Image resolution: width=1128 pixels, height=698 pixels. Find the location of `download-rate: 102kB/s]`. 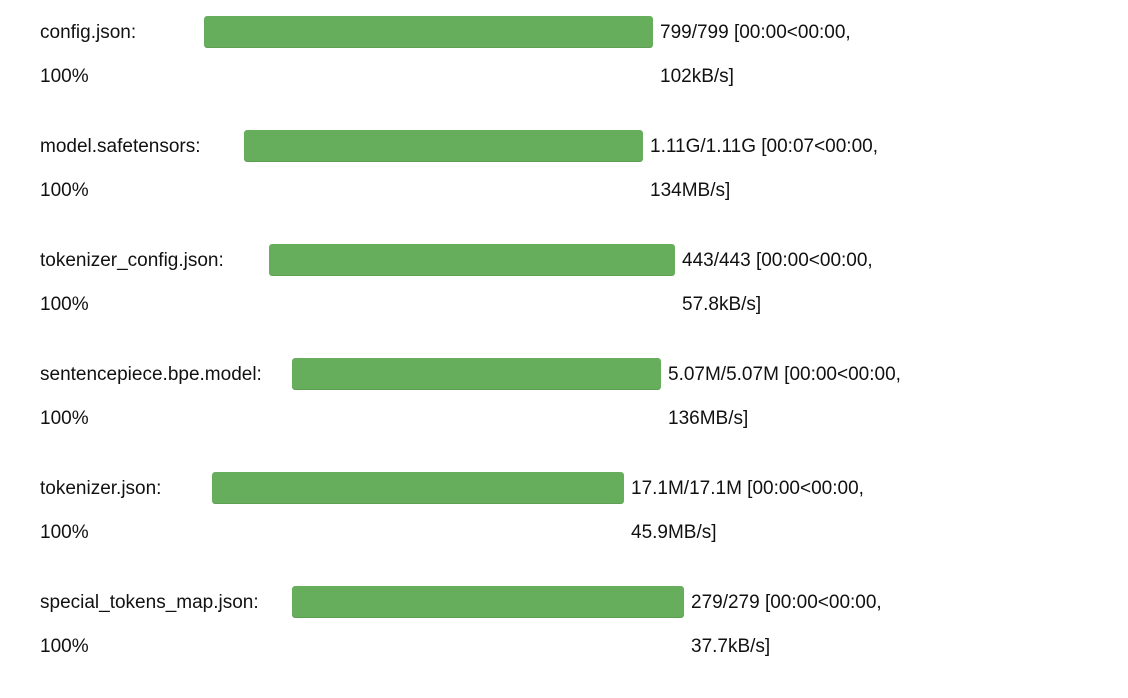

download-rate: 102kB/s] is located at coordinates (697, 76).